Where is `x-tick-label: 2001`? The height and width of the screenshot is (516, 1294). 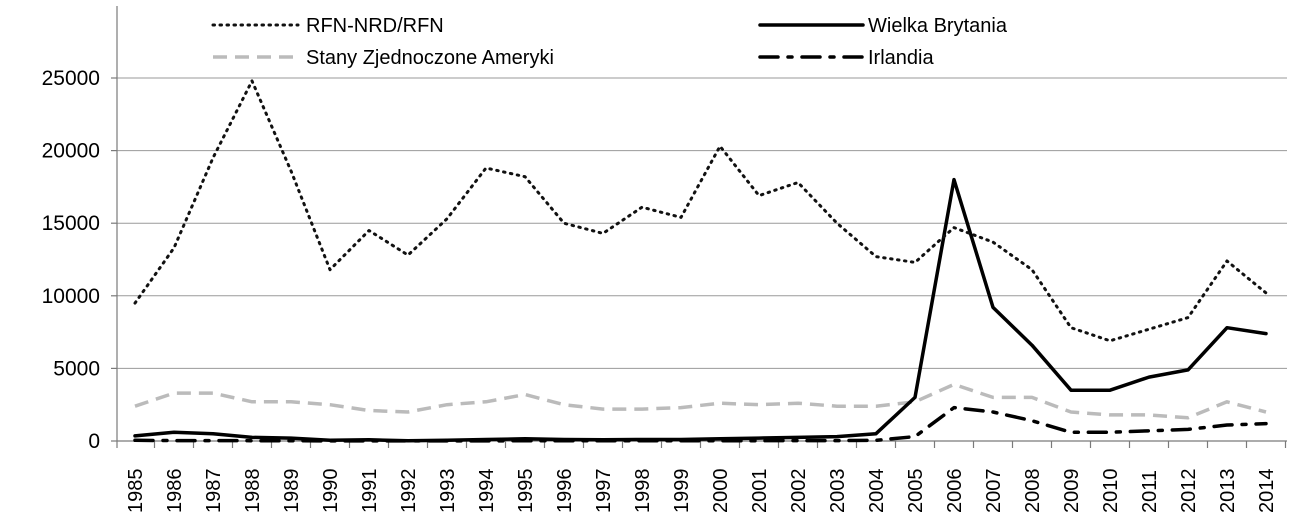
x-tick-label: 2001 is located at coordinates (760, 491).